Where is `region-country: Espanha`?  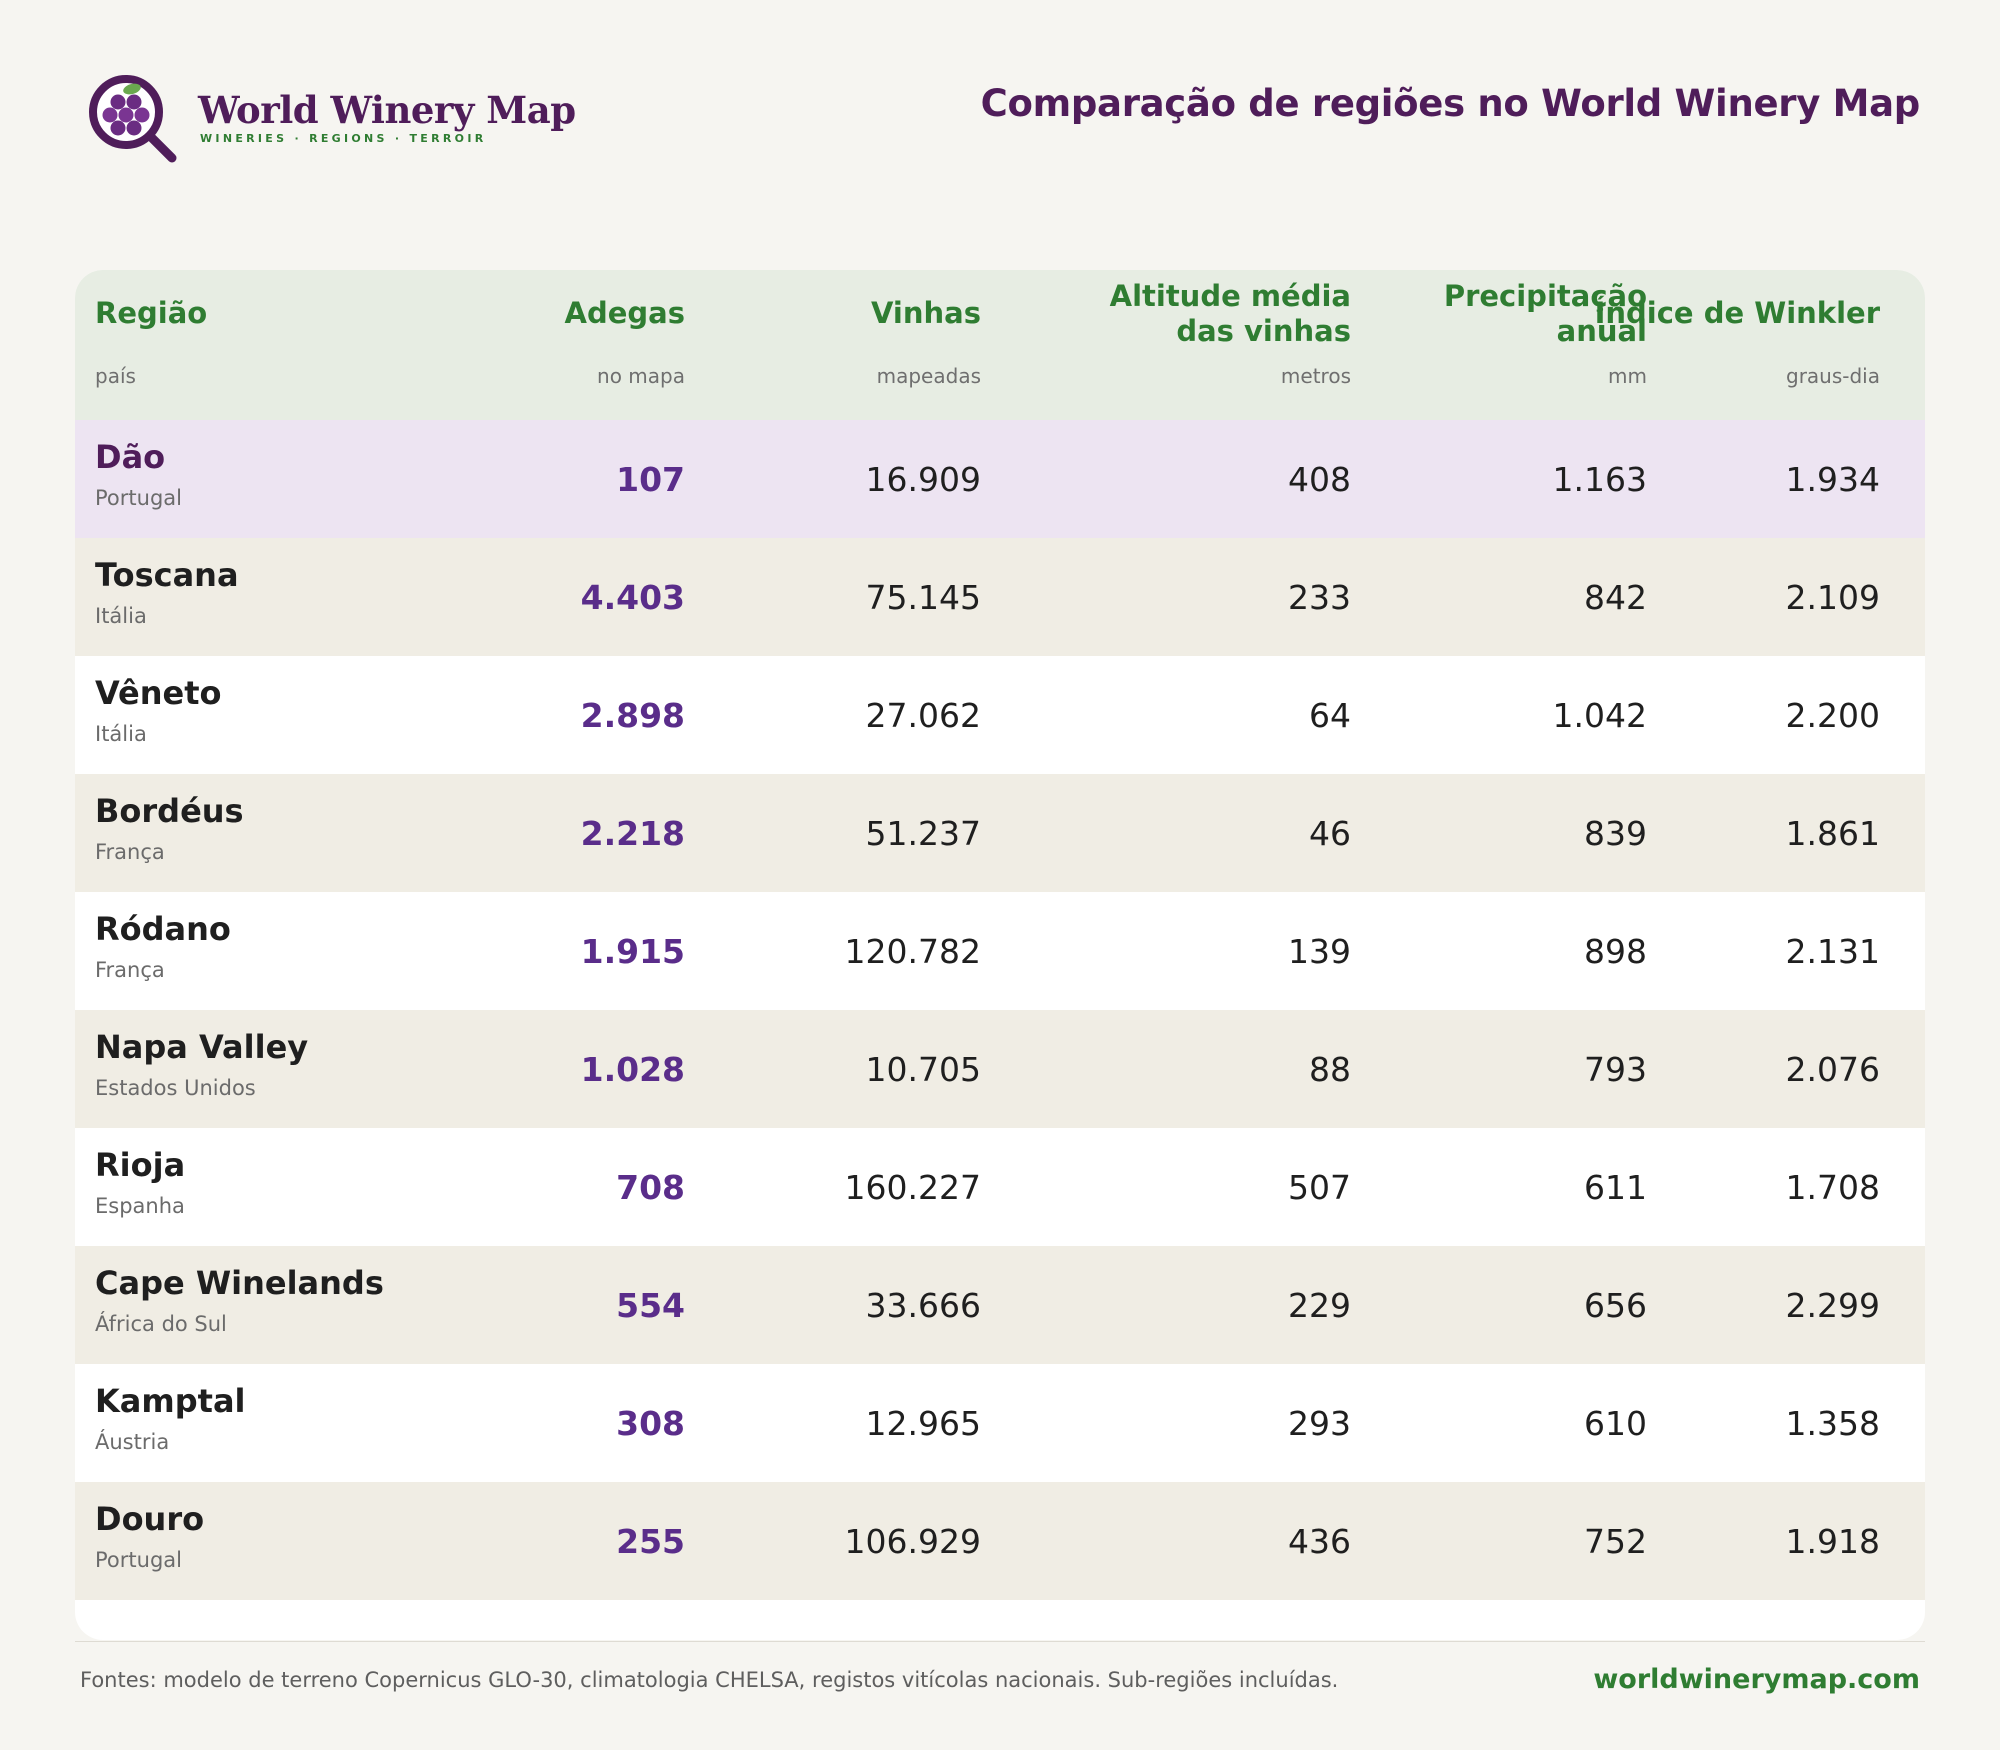
region-country: Espanha is located at coordinates (140, 1206).